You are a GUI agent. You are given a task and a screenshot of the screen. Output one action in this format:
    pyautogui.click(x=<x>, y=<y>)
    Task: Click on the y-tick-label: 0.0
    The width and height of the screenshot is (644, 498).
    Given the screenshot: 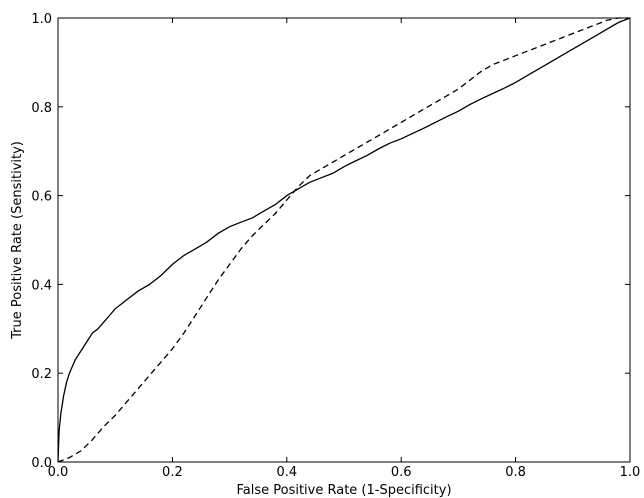 What is the action you would take?
    pyautogui.click(x=41, y=463)
    